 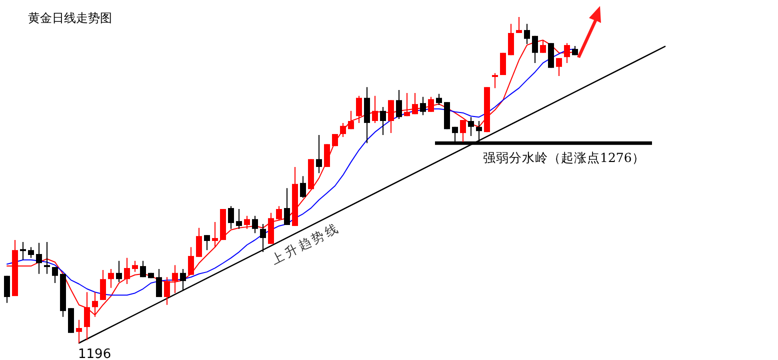 What do you see at coordinates (70, 18) in the screenshot?
I see `chart-title: 黄金日线走势图` at bounding box center [70, 18].